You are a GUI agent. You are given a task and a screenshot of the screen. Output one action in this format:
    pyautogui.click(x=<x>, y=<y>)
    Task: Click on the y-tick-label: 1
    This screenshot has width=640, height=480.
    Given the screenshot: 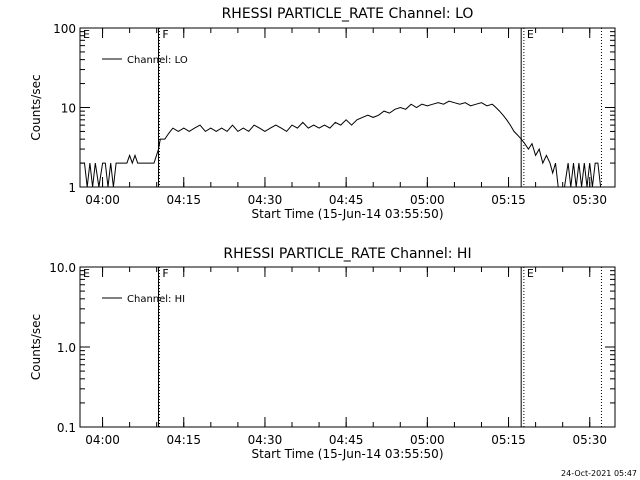 What is the action you would take?
    pyautogui.click(x=72, y=188)
    